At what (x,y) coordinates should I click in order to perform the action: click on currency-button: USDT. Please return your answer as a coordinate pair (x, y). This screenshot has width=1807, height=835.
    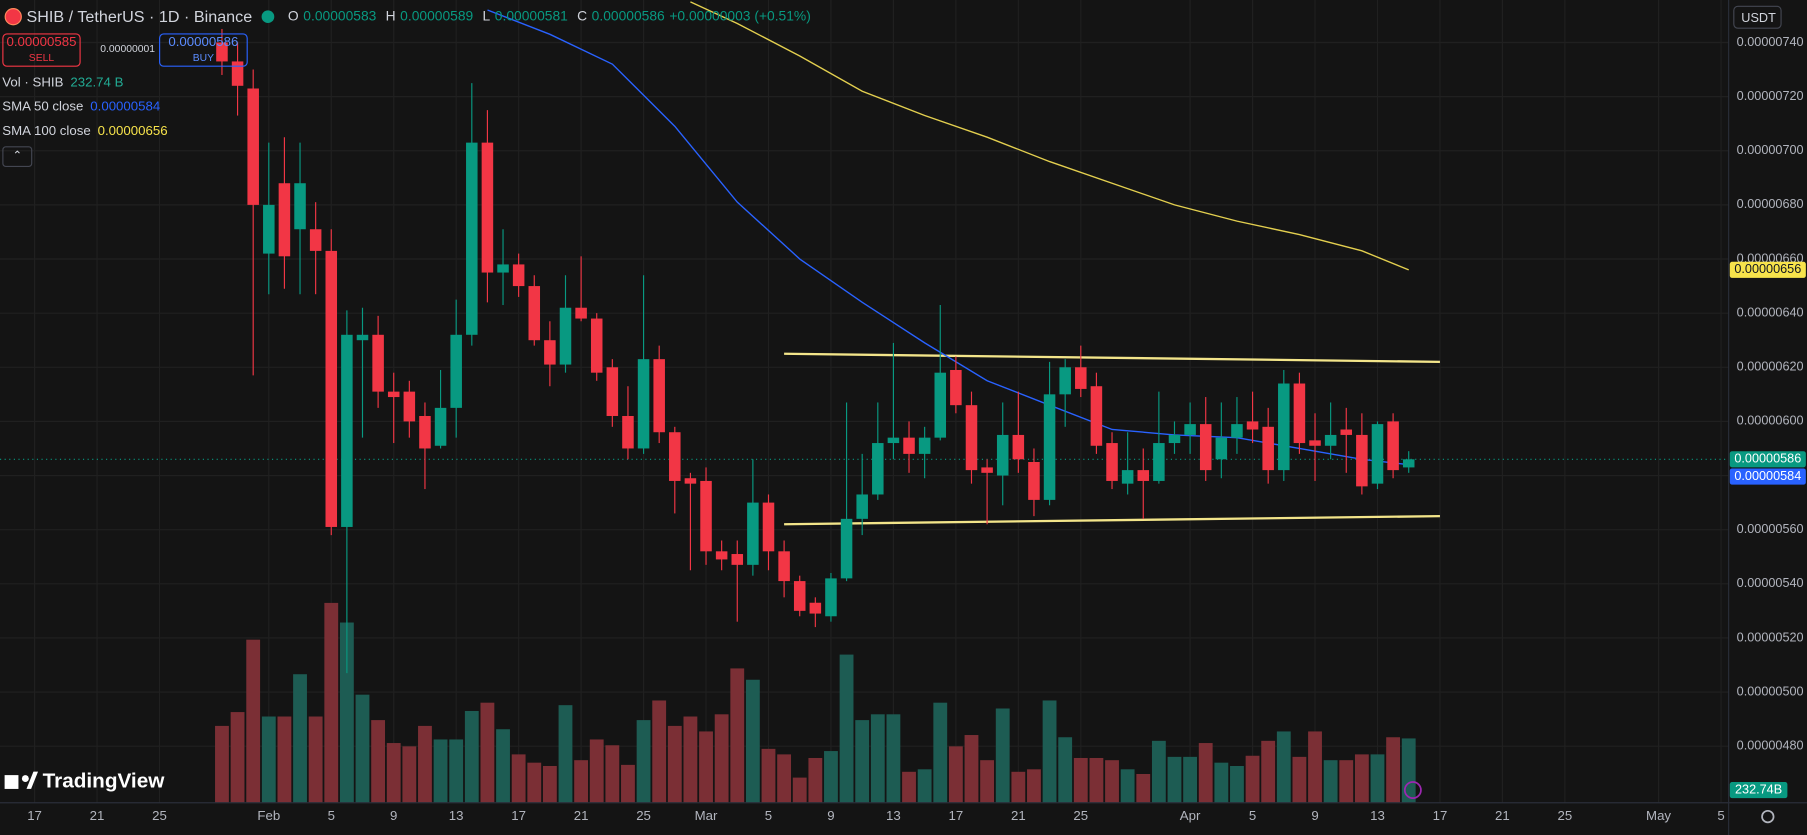
    Looking at the image, I should click on (1757, 17).